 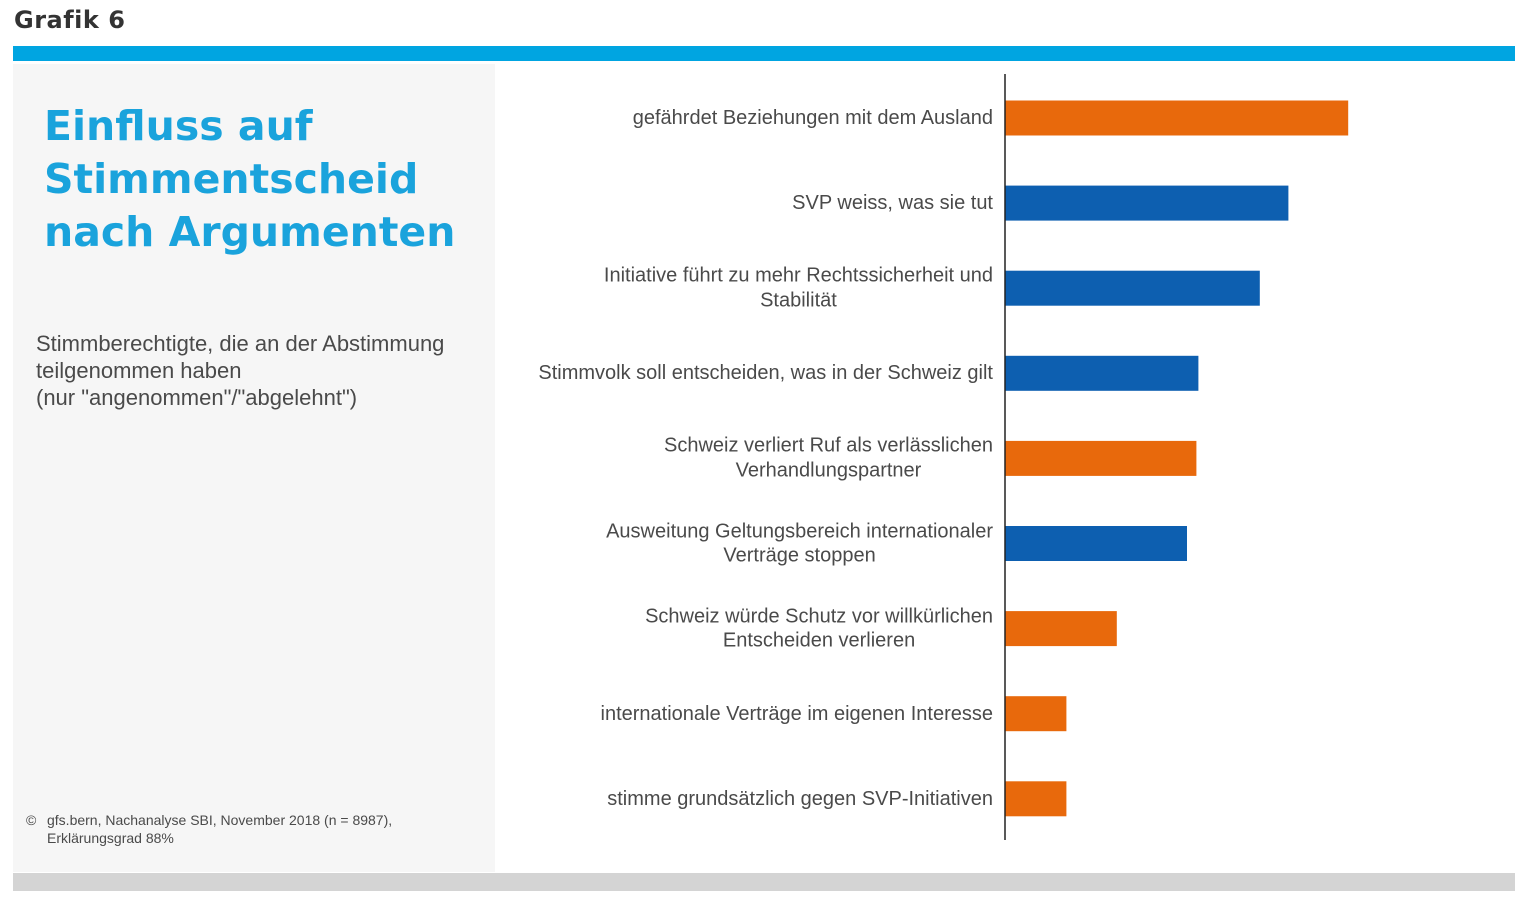 I want to click on category-label-line: Stabilität, so click(x=798, y=300).